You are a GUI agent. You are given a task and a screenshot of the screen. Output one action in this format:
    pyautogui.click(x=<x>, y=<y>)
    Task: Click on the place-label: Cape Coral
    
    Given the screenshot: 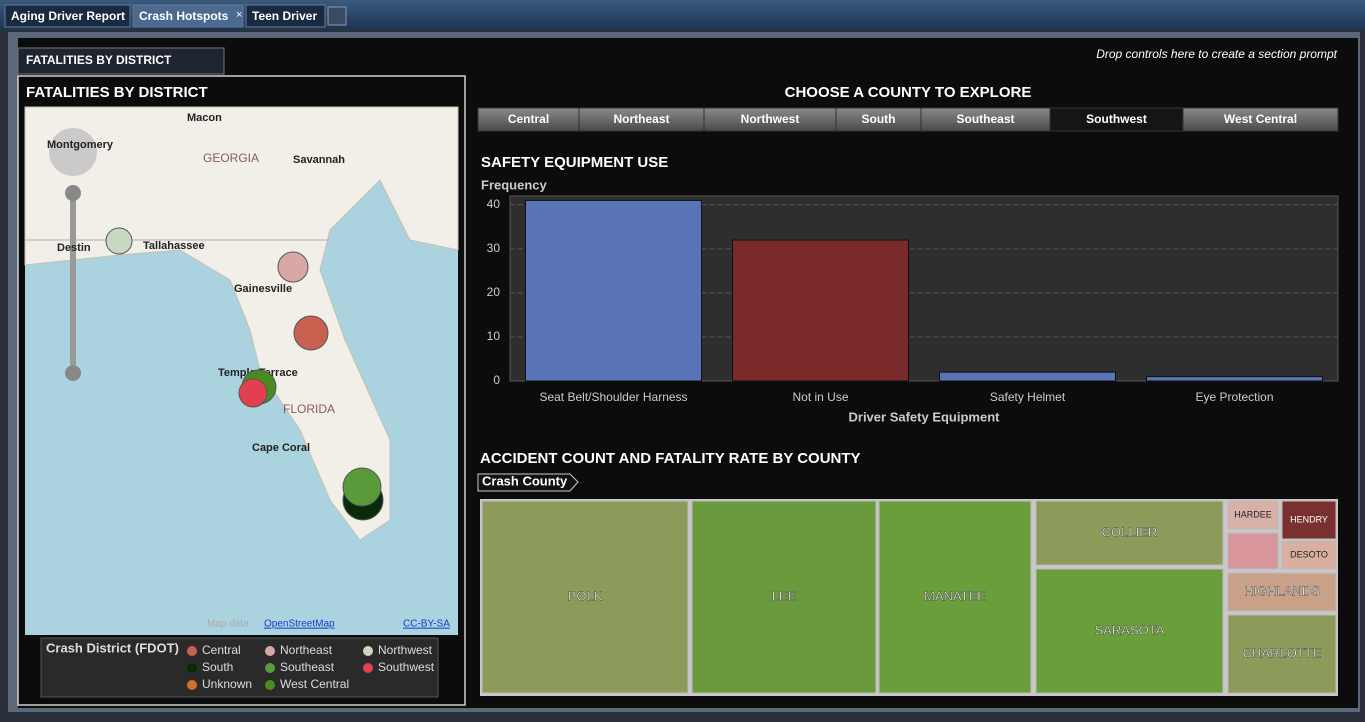 What is the action you would take?
    pyautogui.click(x=281, y=448)
    